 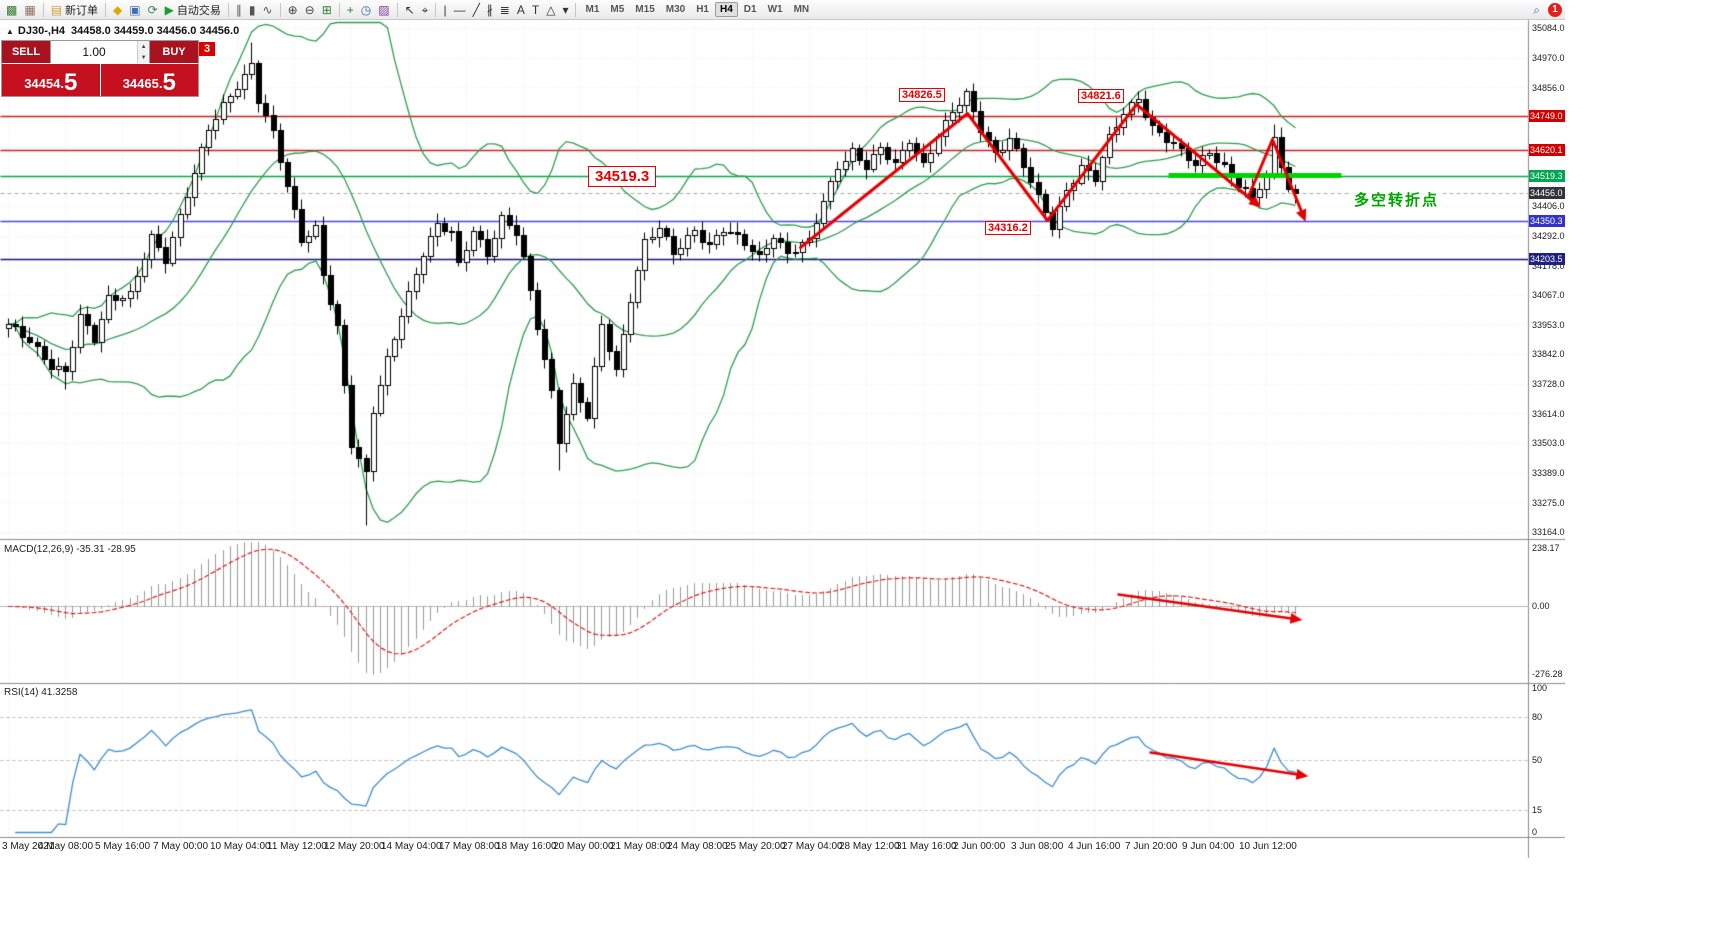 What do you see at coordinates (1548, 354) in the screenshot?
I see `price-tick-label: 33842.0` at bounding box center [1548, 354].